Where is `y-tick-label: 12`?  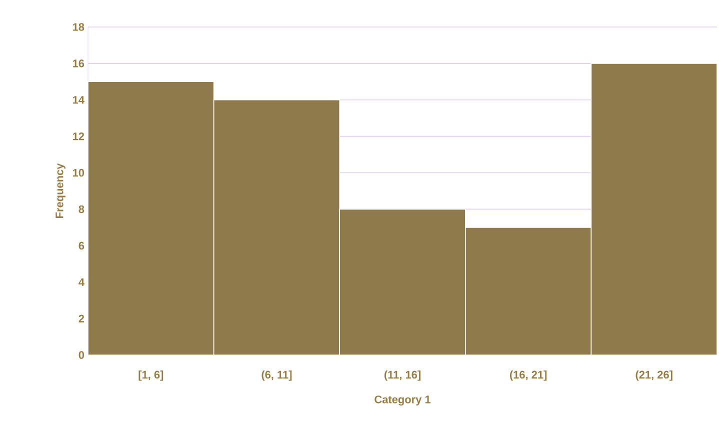
y-tick-label: 12 is located at coordinates (78, 136).